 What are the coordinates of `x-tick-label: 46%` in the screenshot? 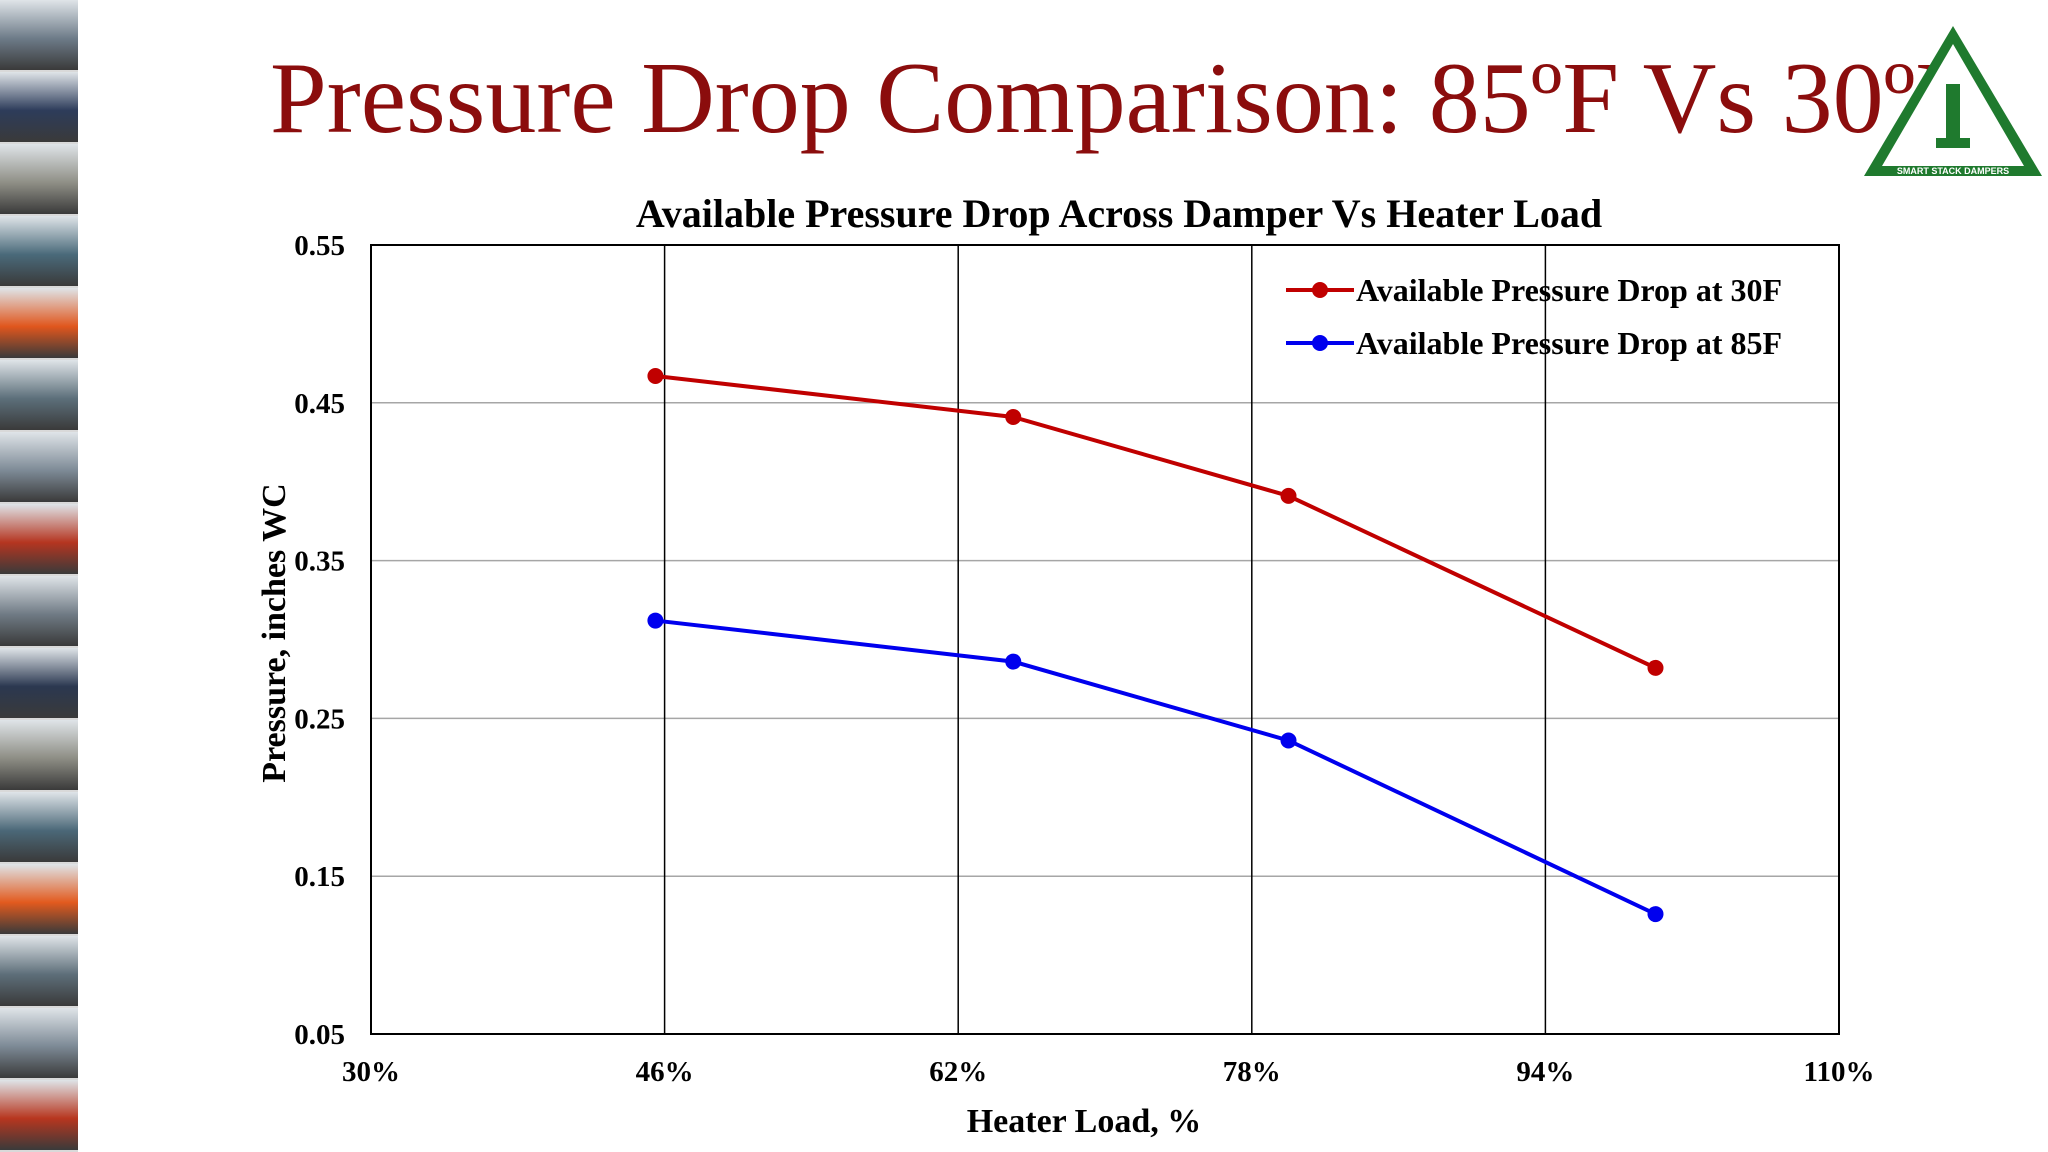 It's located at (665, 1072).